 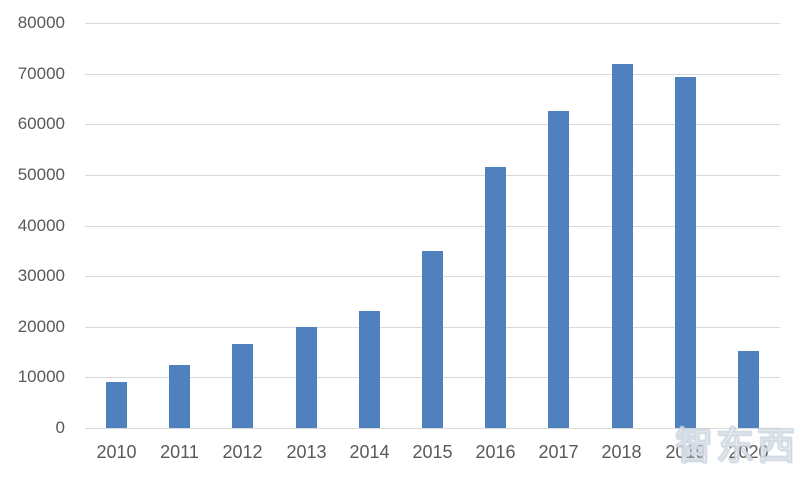 I want to click on x-axis-category-label: 2017, so click(x=558, y=452).